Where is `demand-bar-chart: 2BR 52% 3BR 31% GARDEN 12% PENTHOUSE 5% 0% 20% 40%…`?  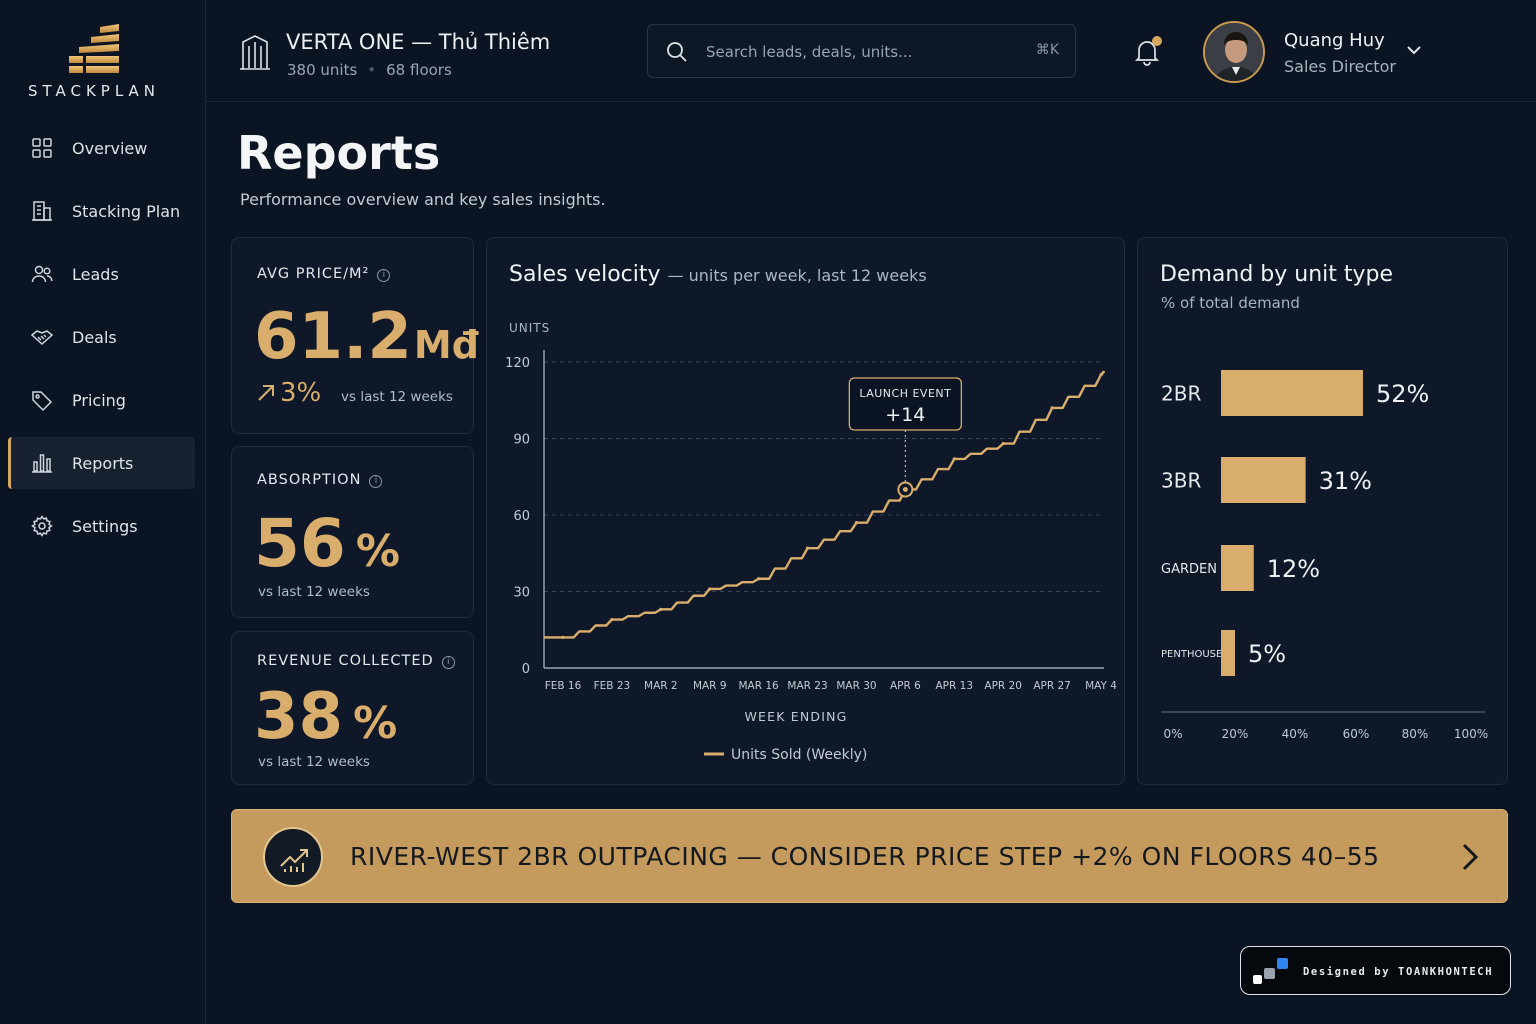
demand-bar-chart: 2BR 52% 3BR 31% GARDEN 12% PENTHOUSE 5% 0% 20% 40%… is located at coordinates (1324, 555).